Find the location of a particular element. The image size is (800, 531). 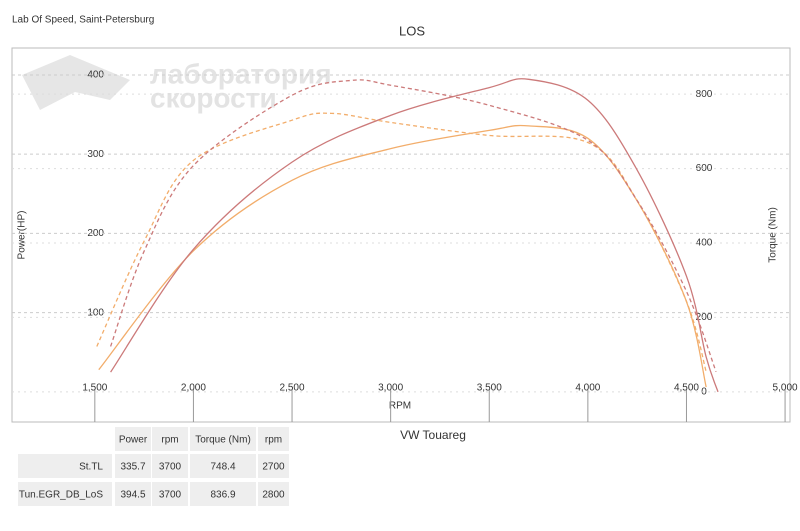

chart-title: LOS is located at coordinates (412, 30).